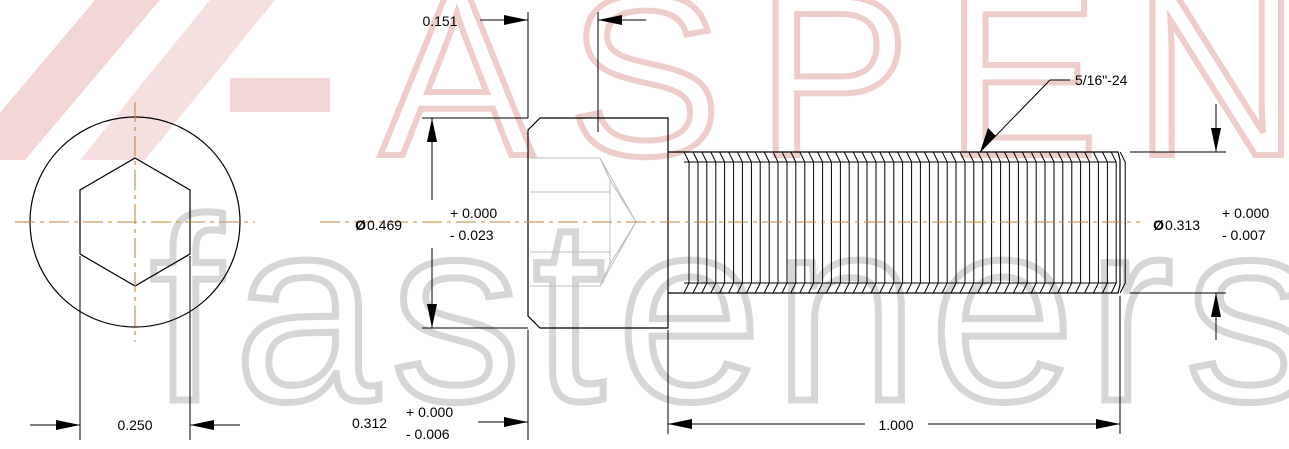 Image resolution: width=1289 pixels, height=449 pixels. What do you see at coordinates (516, 422) in the screenshot?
I see `head-length-arrow` at bounding box center [516, 422].